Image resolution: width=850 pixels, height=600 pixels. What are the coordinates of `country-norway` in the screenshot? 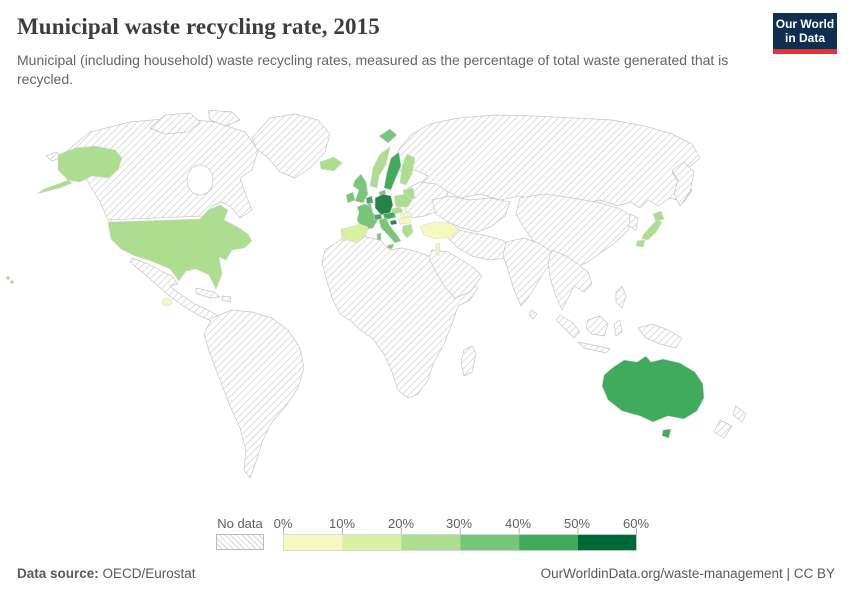 It's located at (380, 167).